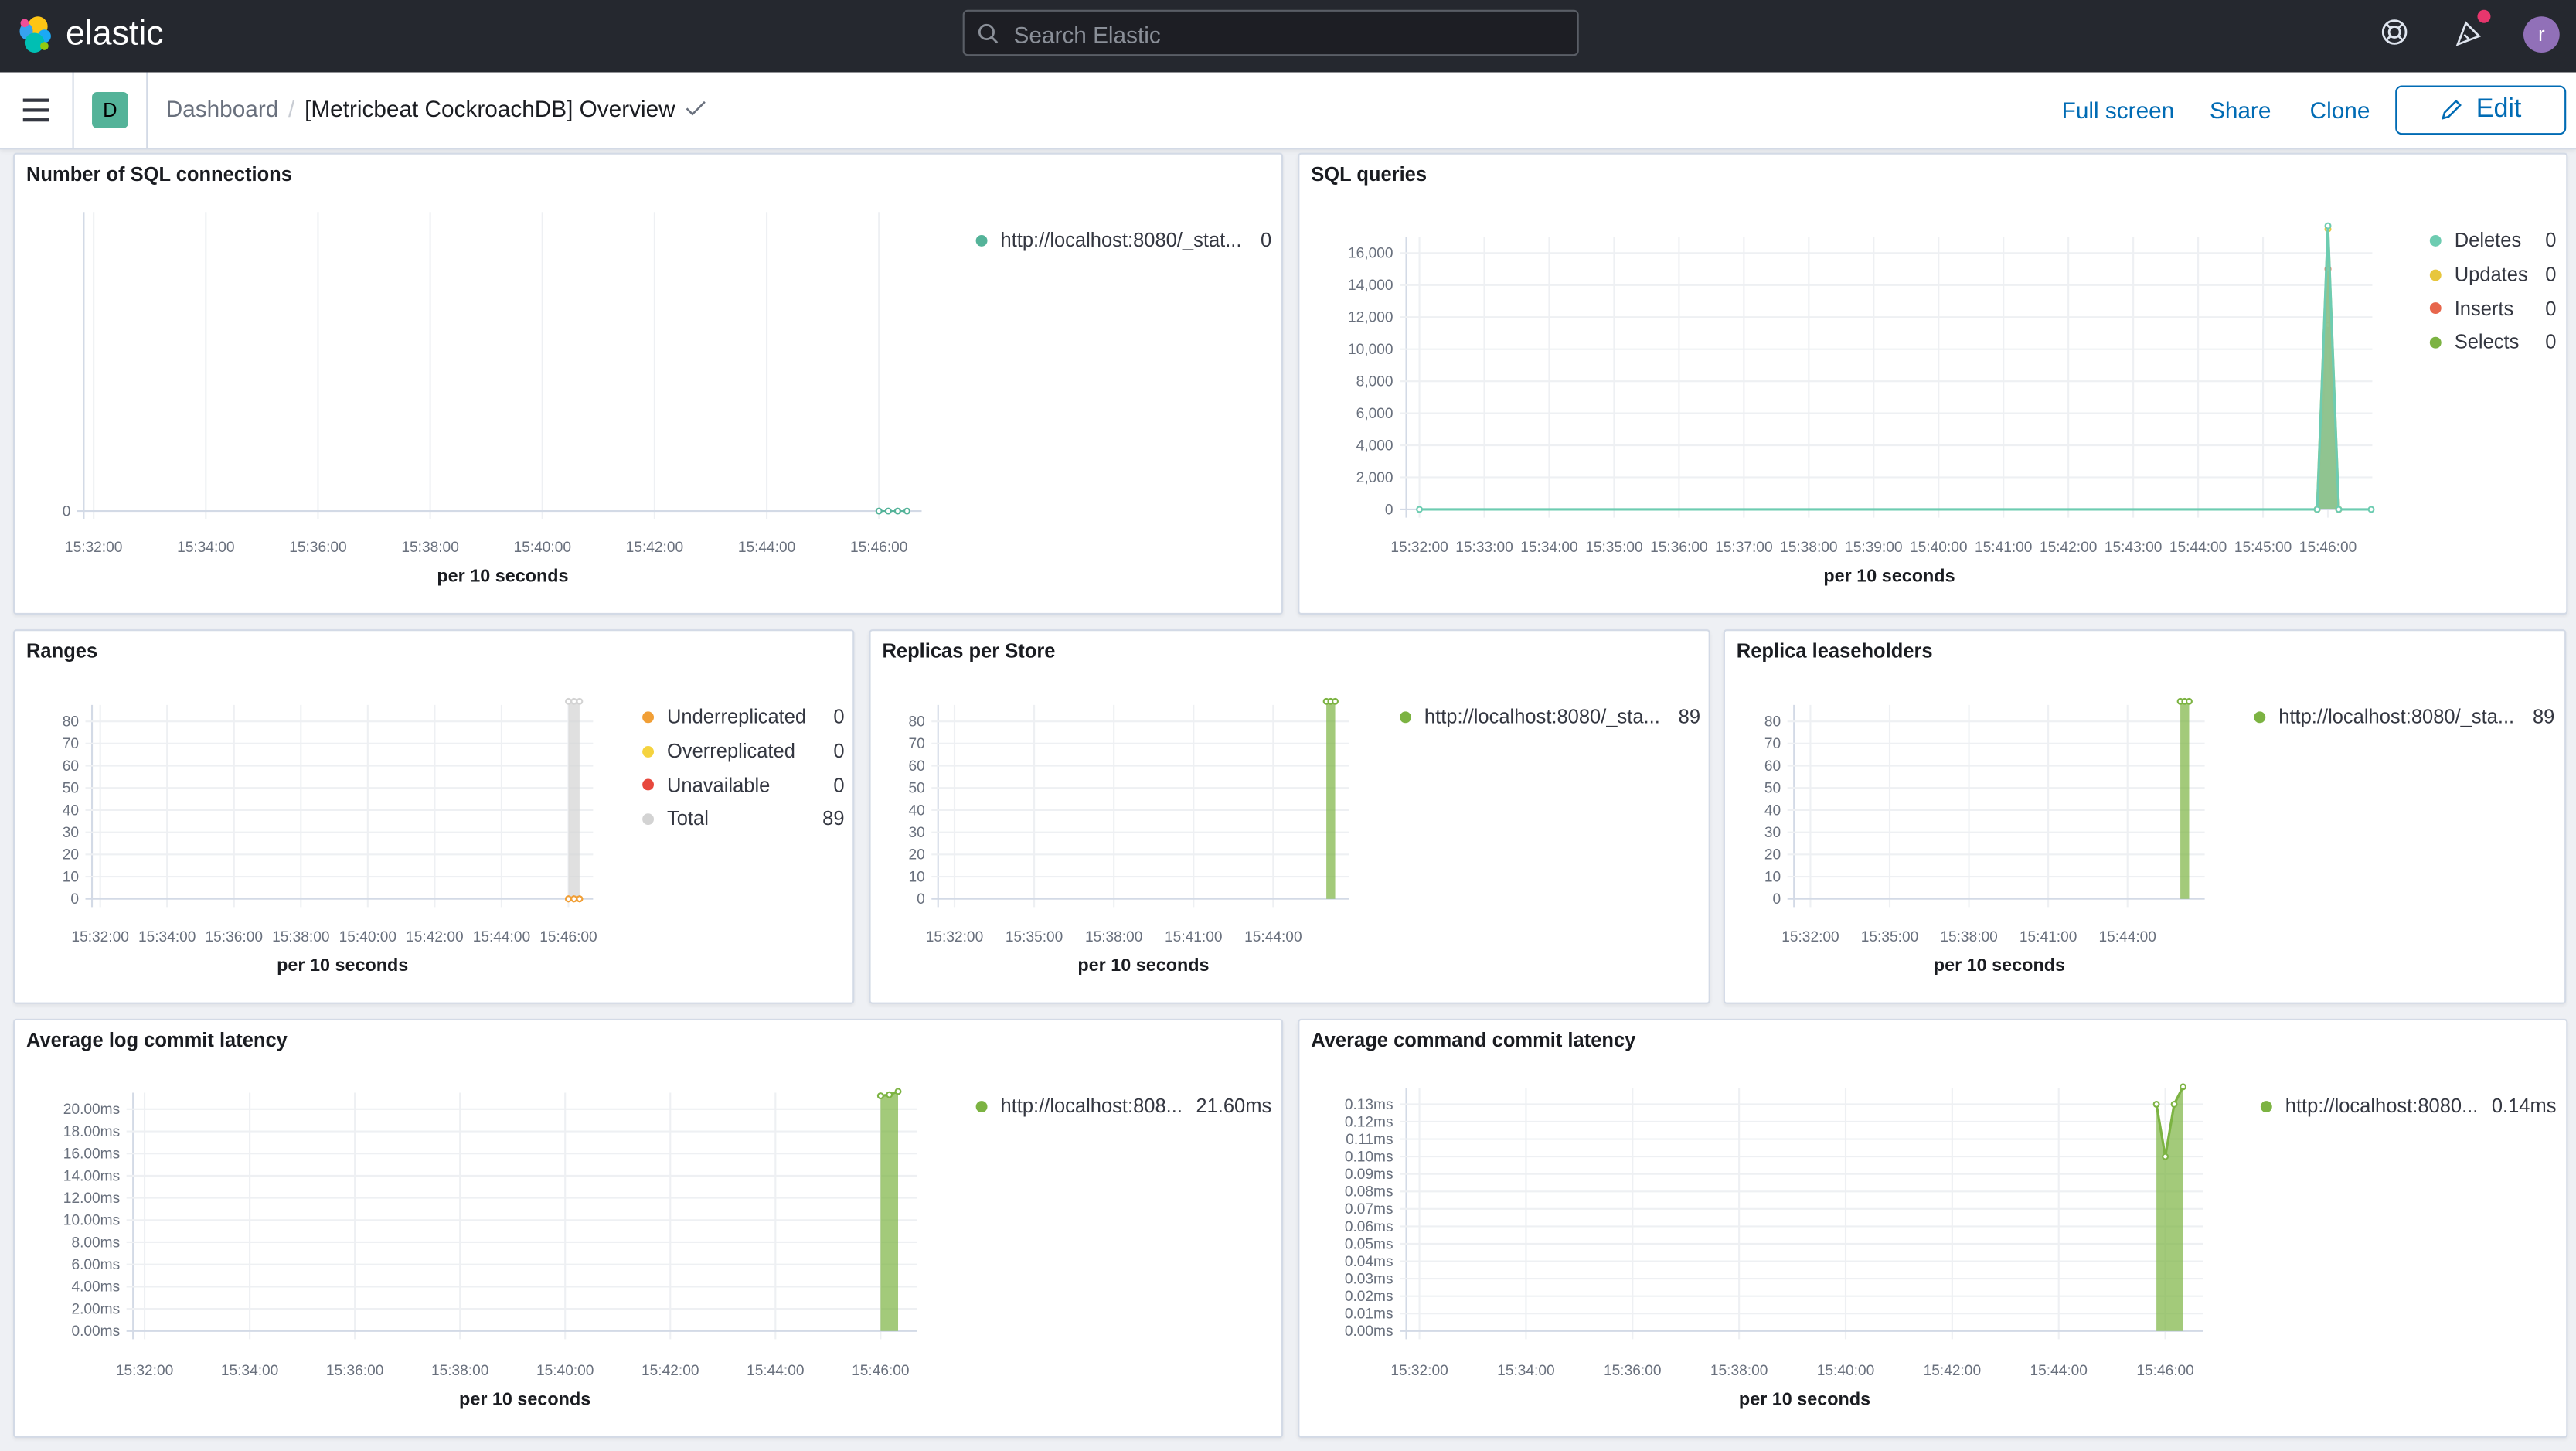 This screenshot has height=1451, width=2576. Describe the element at coordinates (880, 1371) in the screenshot. I see `x-tick-label: 15:46:00` at that location.